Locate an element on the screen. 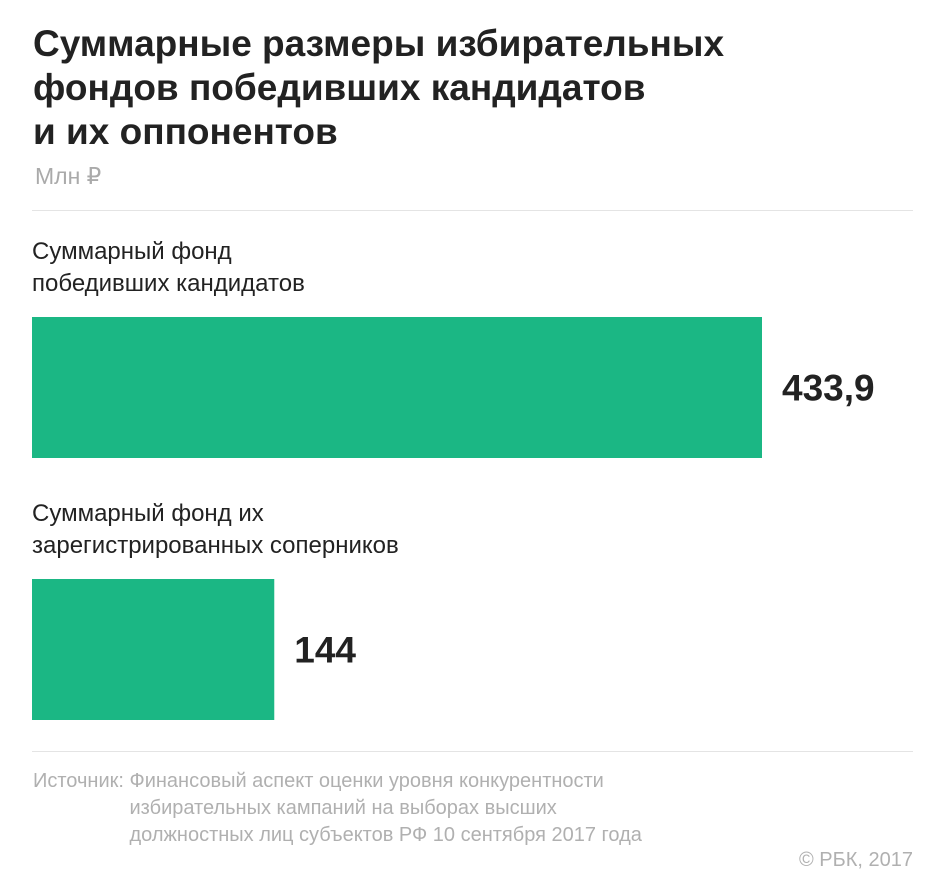  category-label-line: Суммарный фонд is located at coordinates (132, 251).